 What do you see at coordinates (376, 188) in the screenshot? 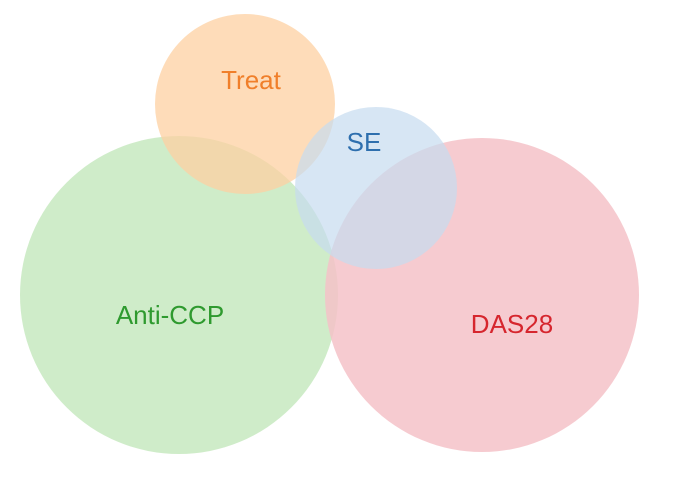
I see `set-circle-se` at bounding box center [376, 188].